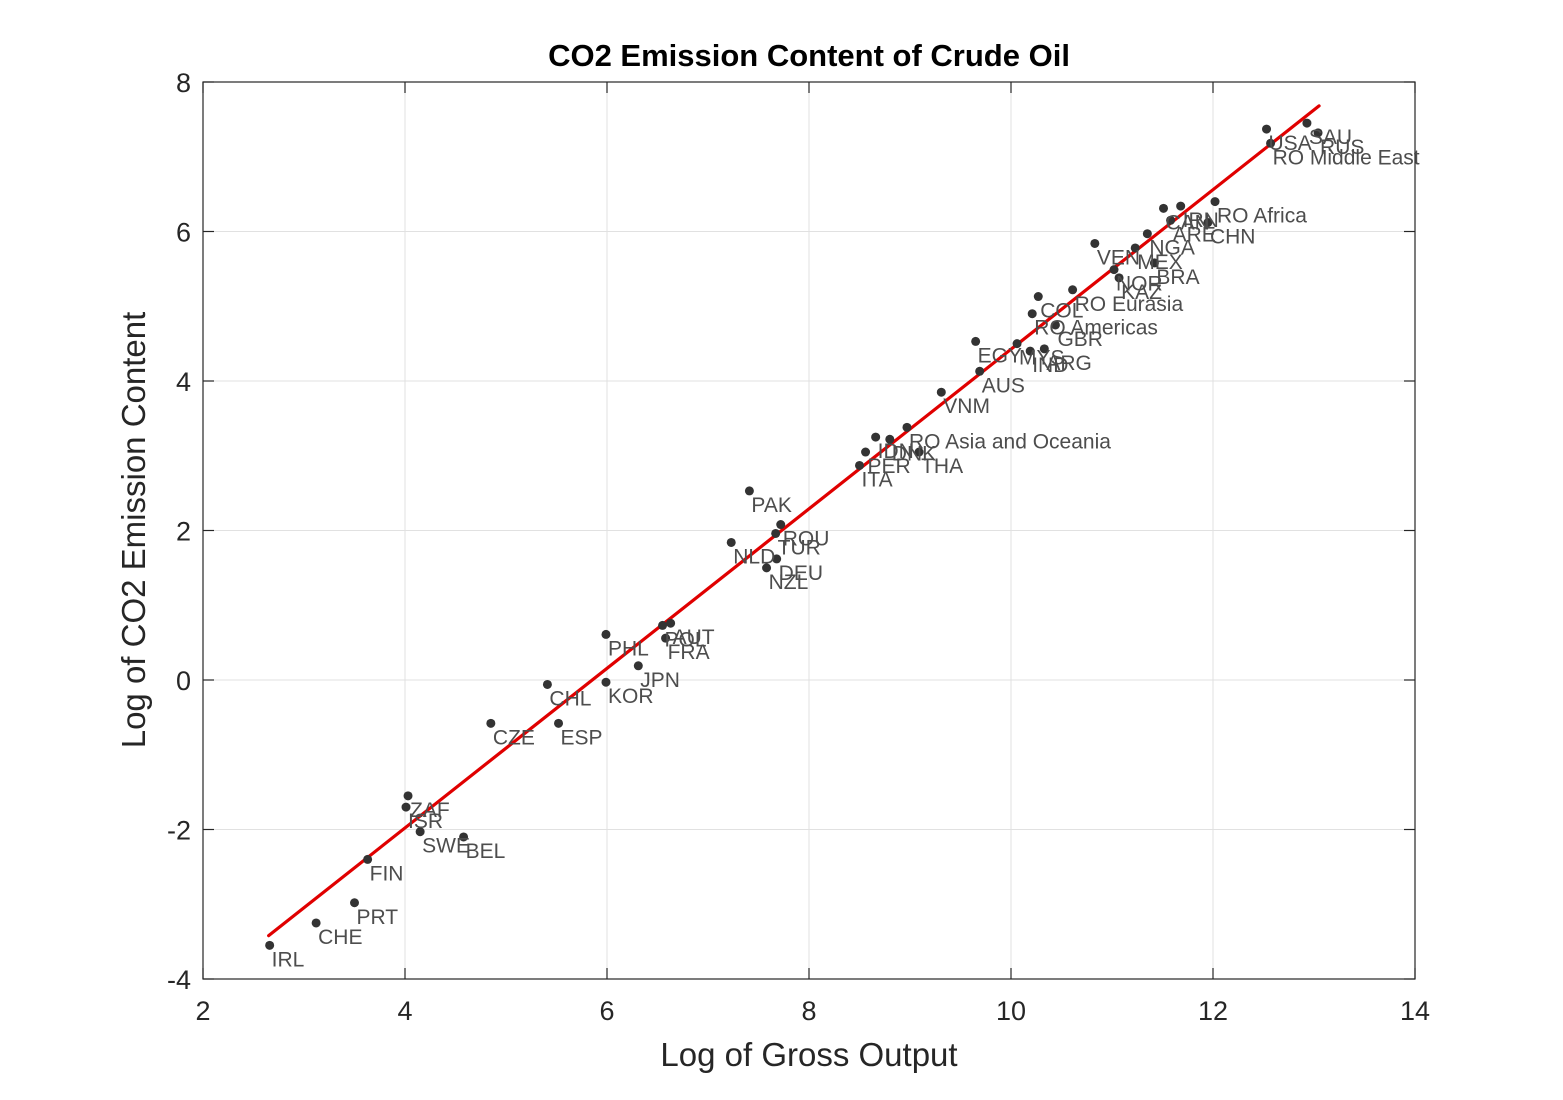 This screenshot has width=1563, height=1100. What do you see at coordinates (808, 1054) in the screenshot?
I see `x-axis-label: Log of Gross Output` at bounding box center [808, 1054].